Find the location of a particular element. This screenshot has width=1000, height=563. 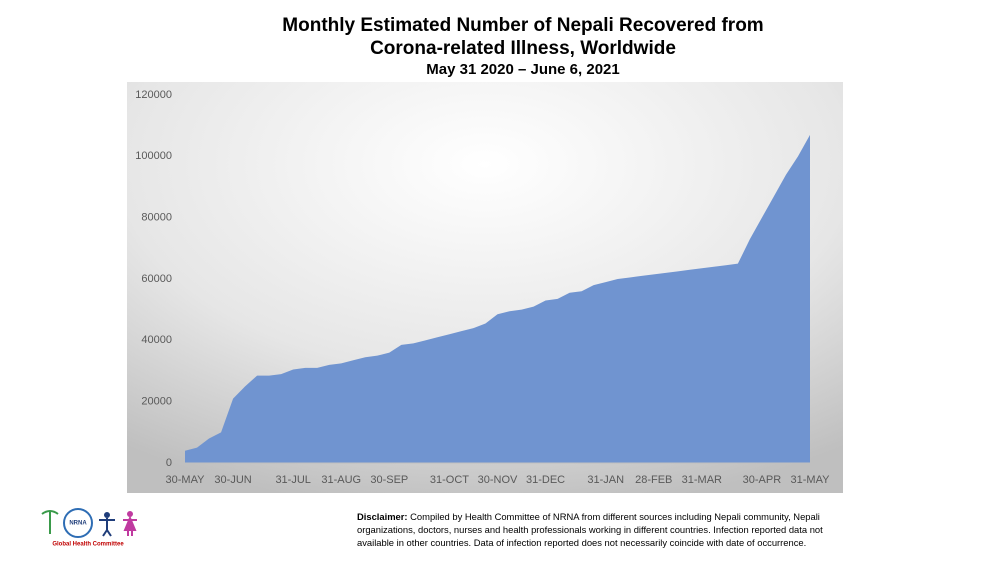

x-tick-label: 30-APR is located at coordinates (762, 480).